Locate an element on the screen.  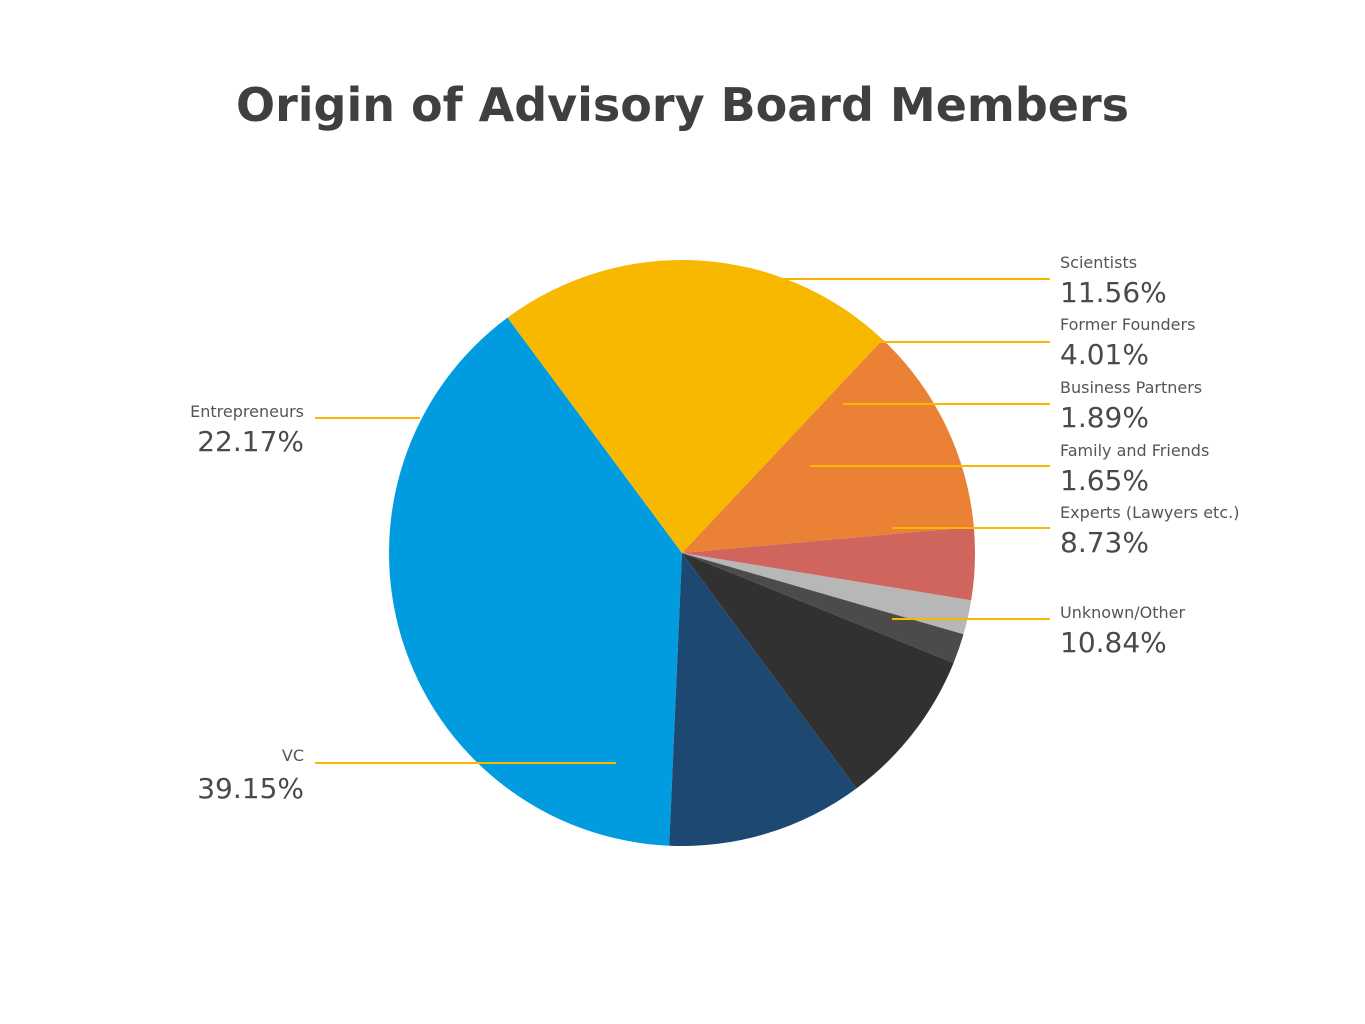
pie-slice-experts-lawyers-etc is located at coordinates (818, 671).